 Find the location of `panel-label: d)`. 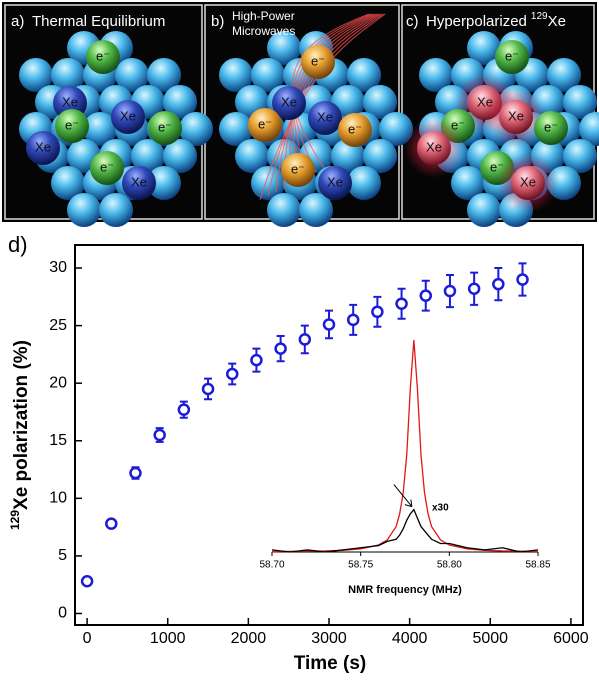

panel-label: d) is located at coordinates (18, 244).